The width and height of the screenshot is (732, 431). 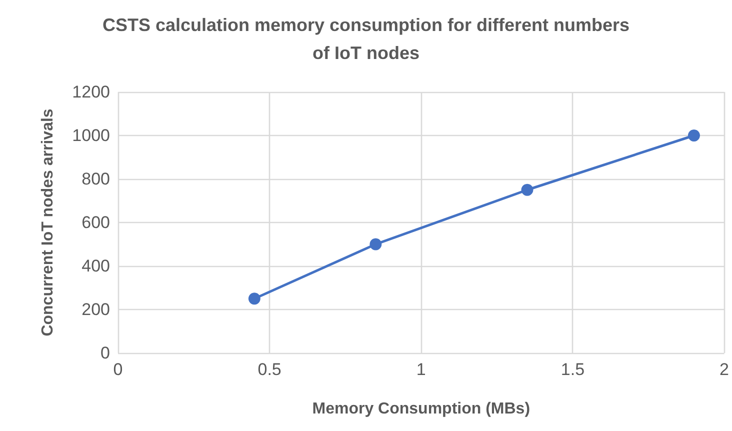 I want to click on chart-title: CSTS calculation memory consumption for different numbers of IoT nodes, so click(x=366, y=39).